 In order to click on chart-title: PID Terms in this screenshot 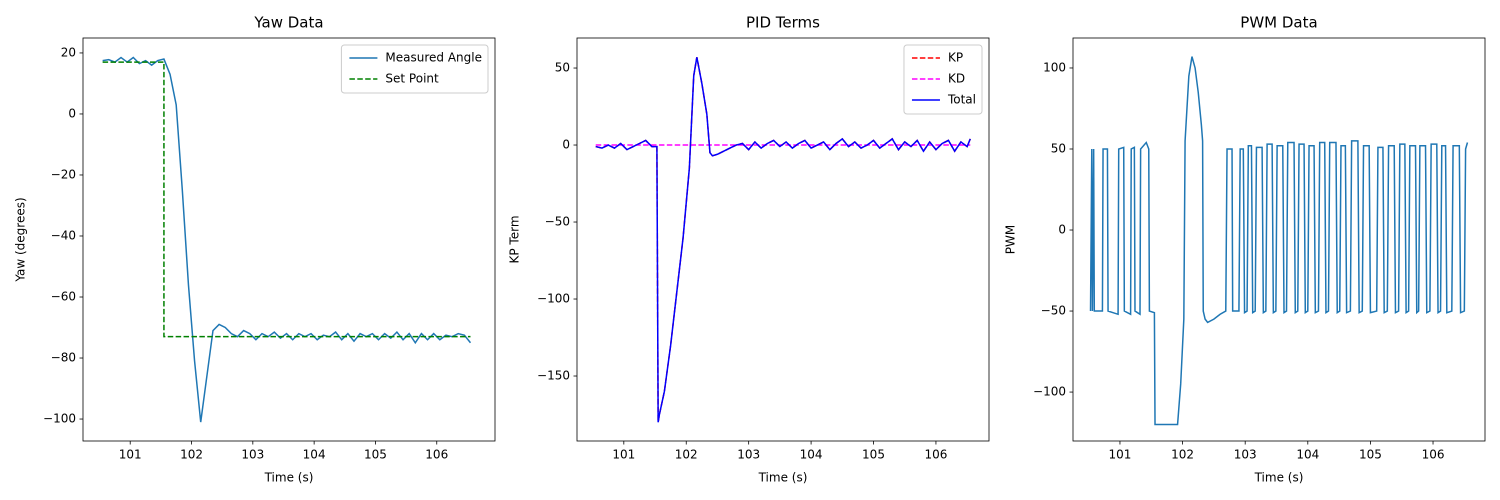, I will do `click(783, 23)`.